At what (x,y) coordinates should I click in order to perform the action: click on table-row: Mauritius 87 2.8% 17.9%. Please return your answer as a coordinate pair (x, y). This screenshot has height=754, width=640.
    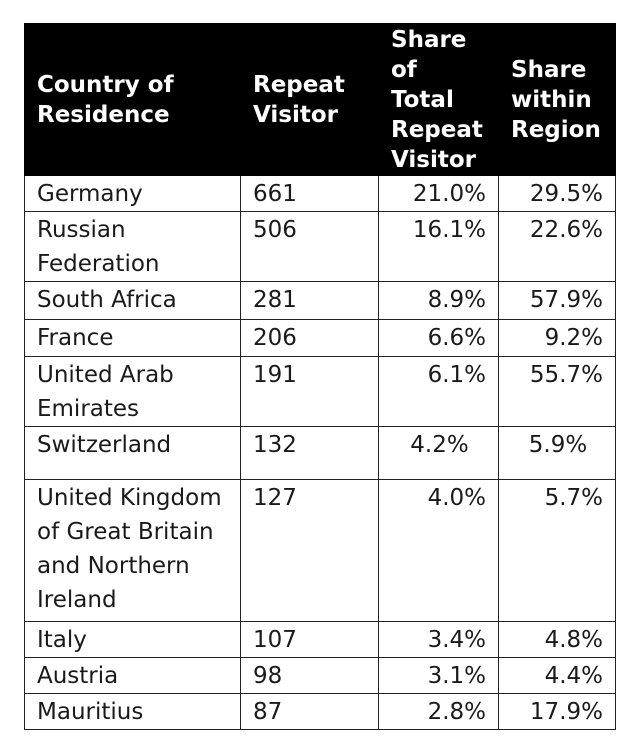
    Looking at the image, I should click on (320, 711).